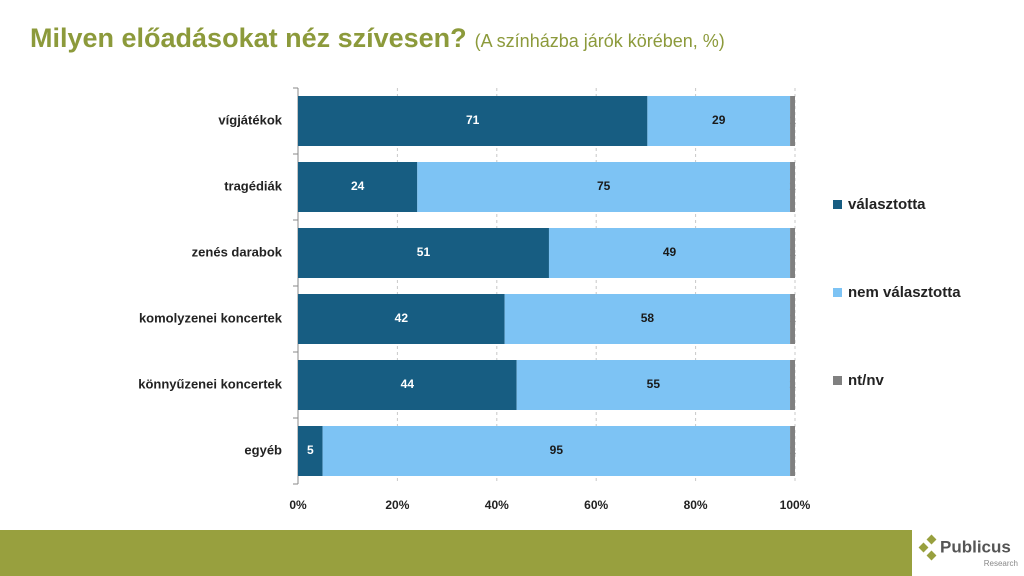  I want to click on chart-title: Milyen előadásokat néz szívesen?, so click(248, 38).